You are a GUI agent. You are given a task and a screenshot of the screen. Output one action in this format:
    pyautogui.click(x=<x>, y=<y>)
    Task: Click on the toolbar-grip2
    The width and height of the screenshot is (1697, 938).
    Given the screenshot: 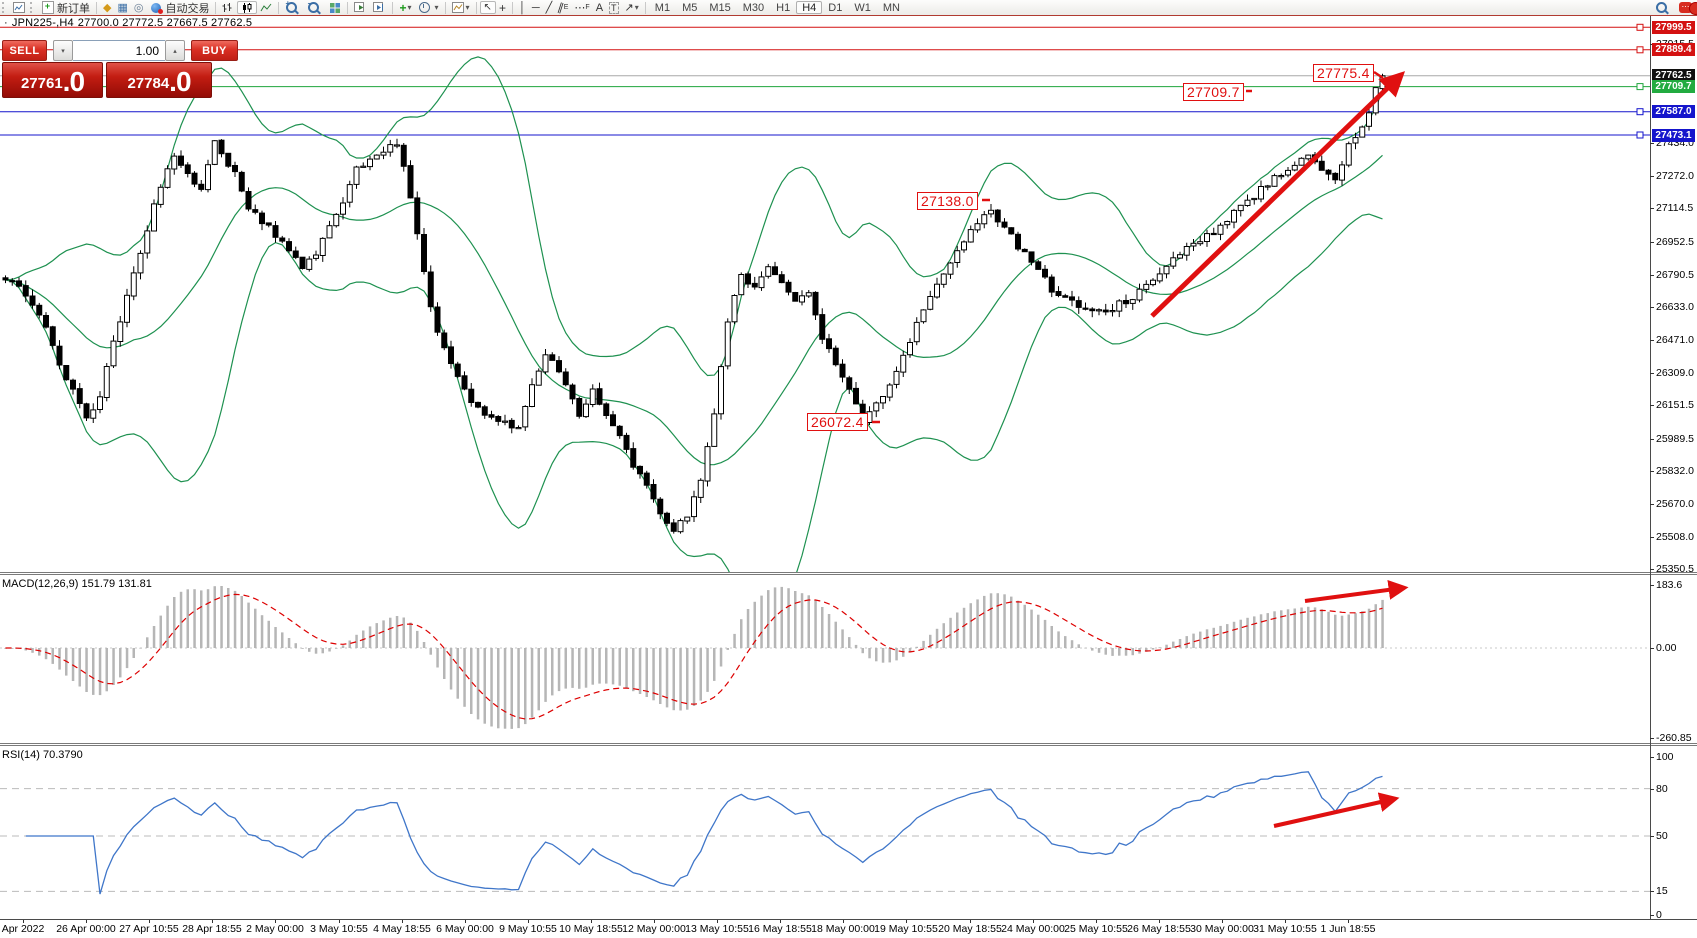 What is the action you would take?
    pyautogui.click(x=32, y=7)
    